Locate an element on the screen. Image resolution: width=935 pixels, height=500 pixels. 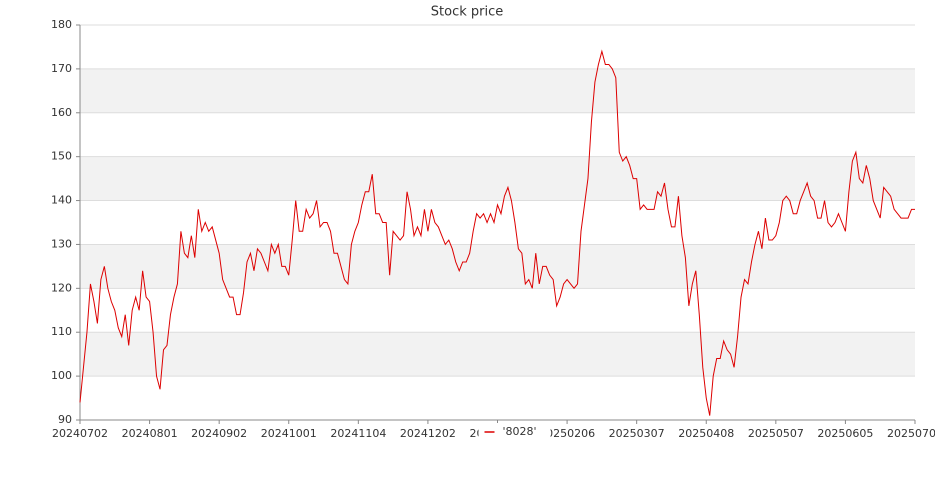
chart-title: Stock price is located at coordinates (467, 12).